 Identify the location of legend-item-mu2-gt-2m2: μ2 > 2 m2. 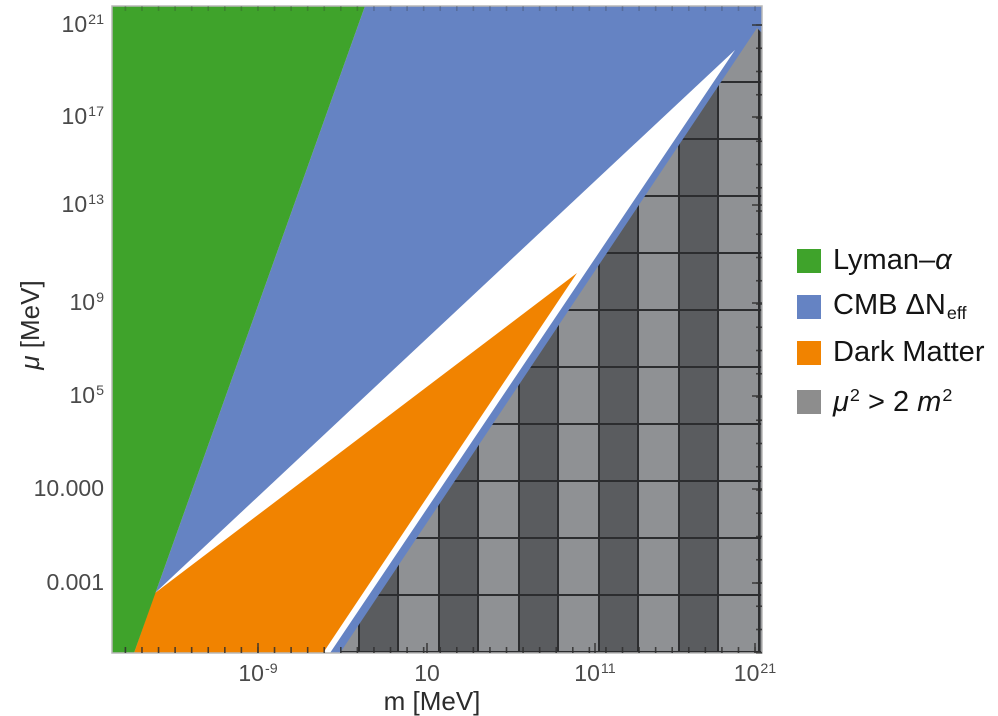
(874, 401).